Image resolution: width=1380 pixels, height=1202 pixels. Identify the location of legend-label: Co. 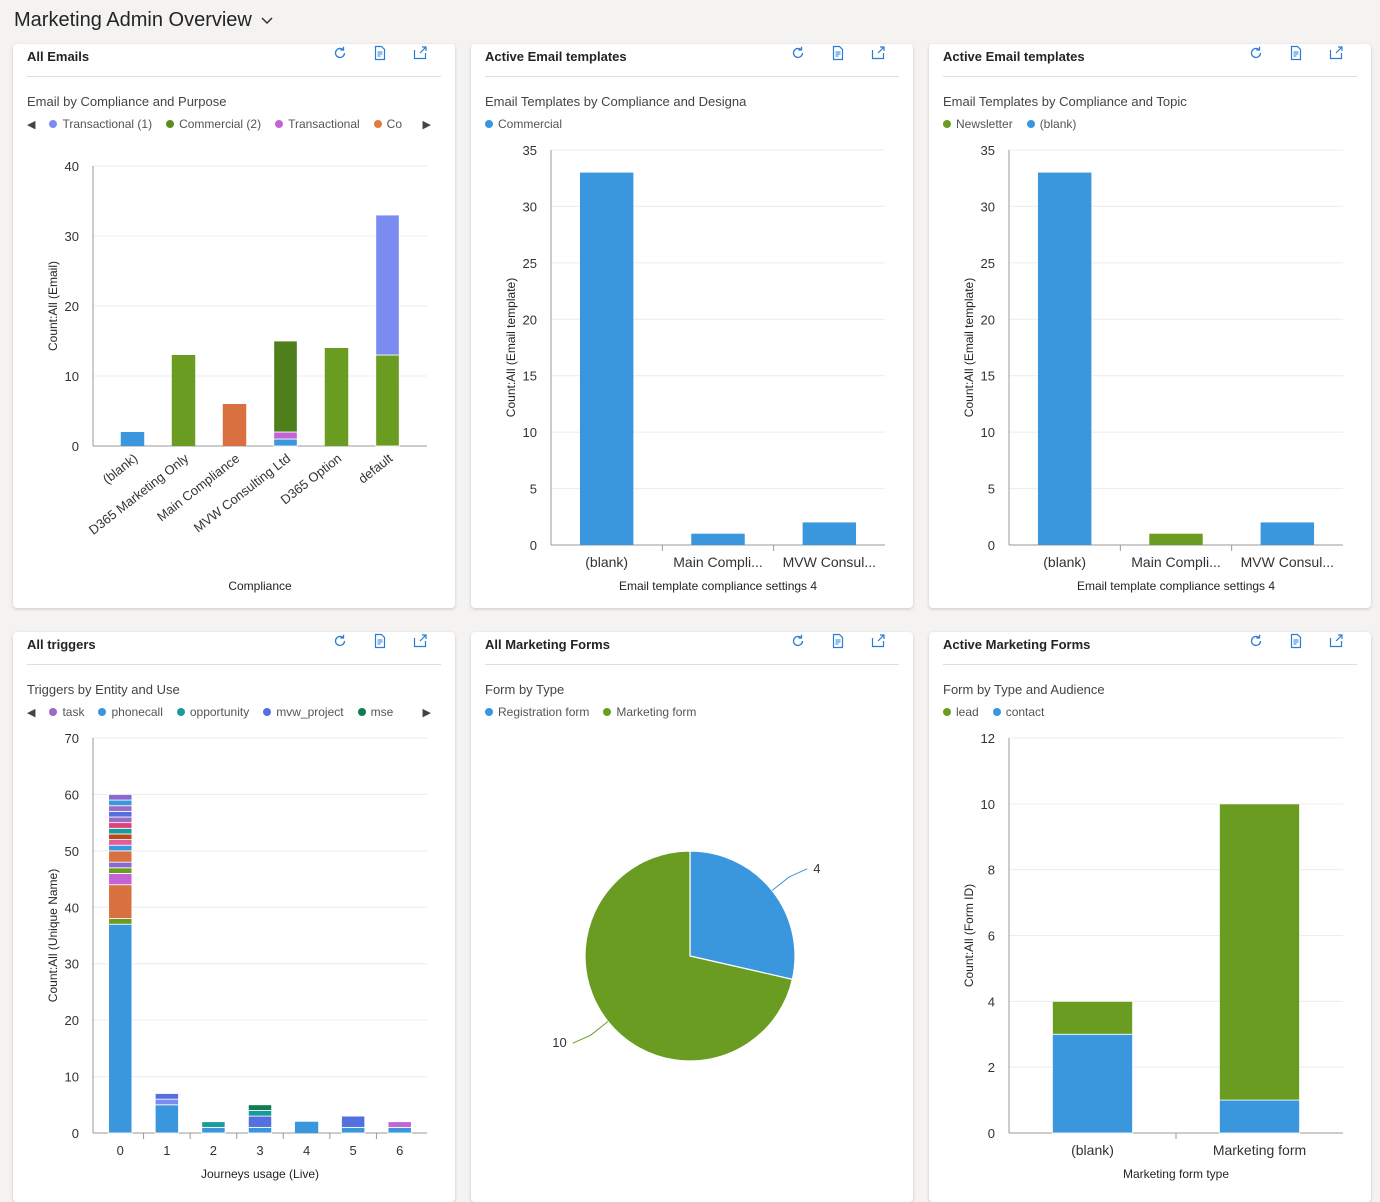
(394, 124).